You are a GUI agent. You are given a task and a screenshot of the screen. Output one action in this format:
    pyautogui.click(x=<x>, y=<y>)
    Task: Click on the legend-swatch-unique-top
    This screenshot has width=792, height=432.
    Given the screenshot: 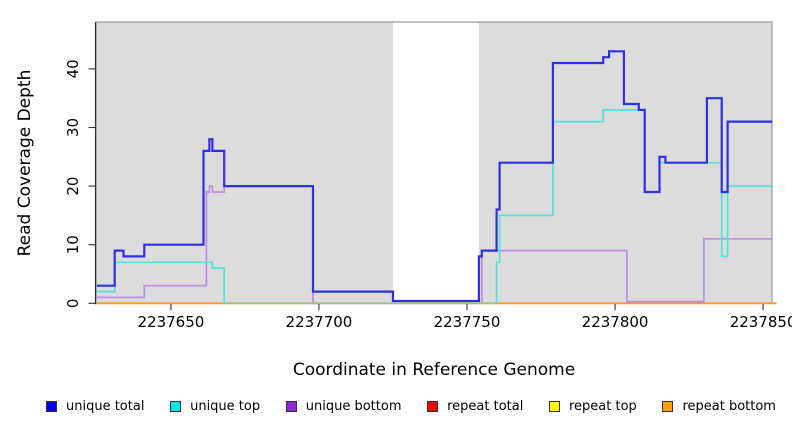 What is the action you would take?
    pyautogui.click(x=176, y=406)
    